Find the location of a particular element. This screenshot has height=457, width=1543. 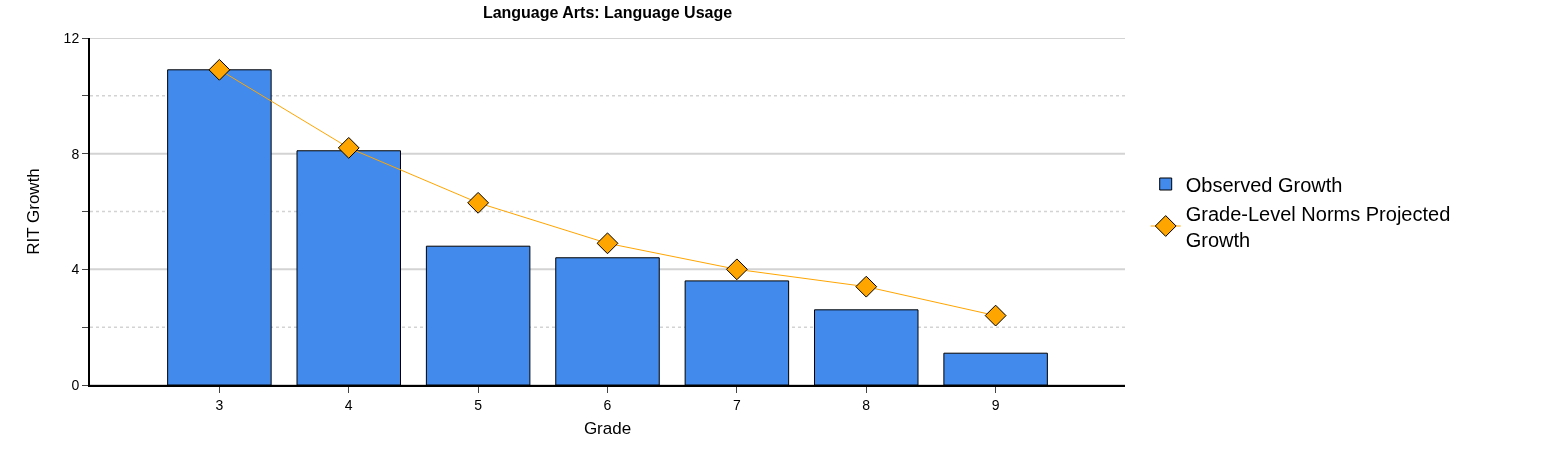

x-tick-label: 5 is located at coordinates (478, 404).